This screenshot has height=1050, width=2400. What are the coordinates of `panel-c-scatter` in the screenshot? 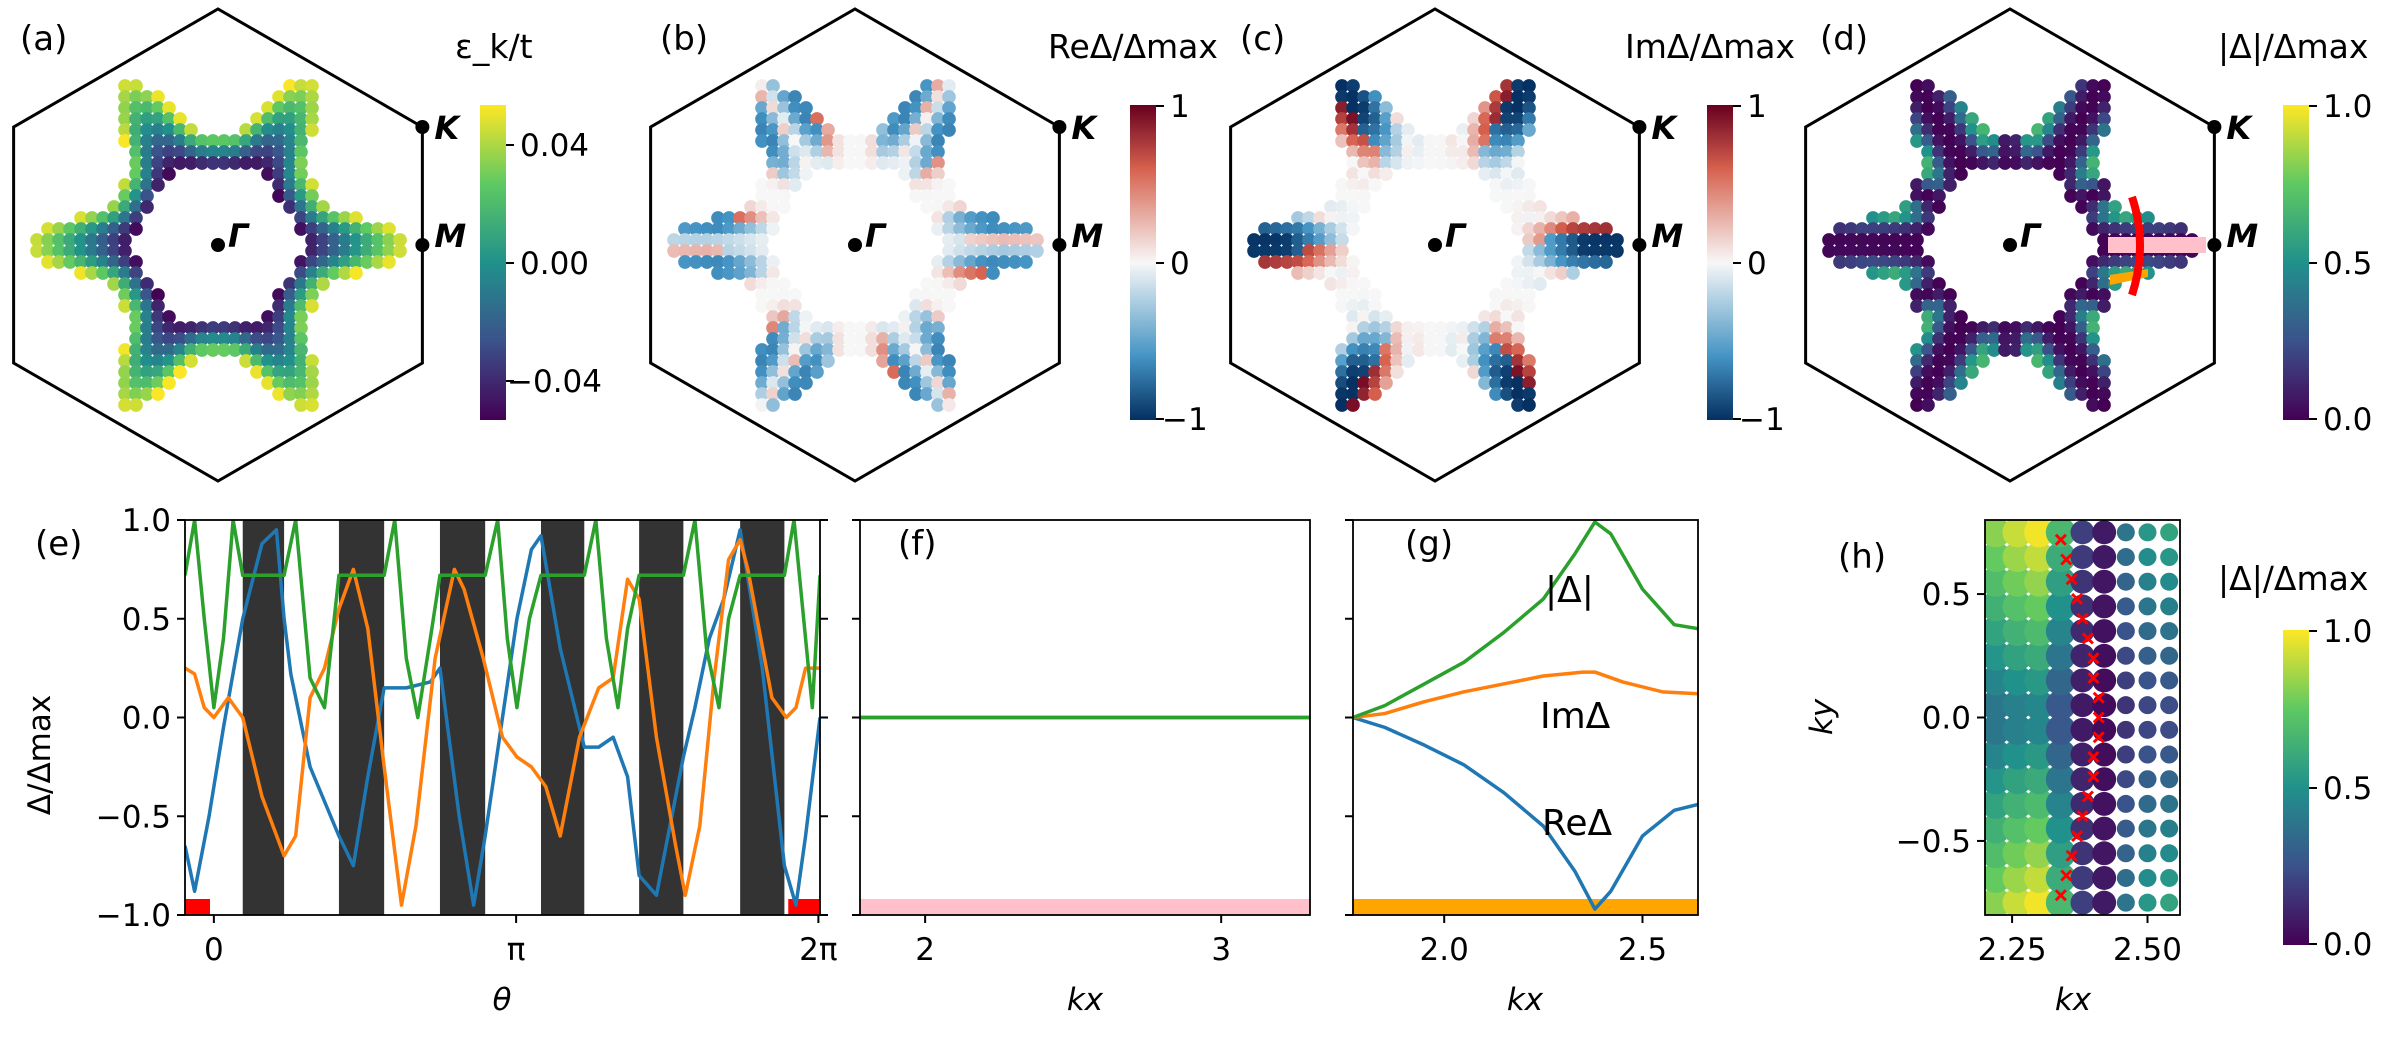 It's located at (1435, 245).